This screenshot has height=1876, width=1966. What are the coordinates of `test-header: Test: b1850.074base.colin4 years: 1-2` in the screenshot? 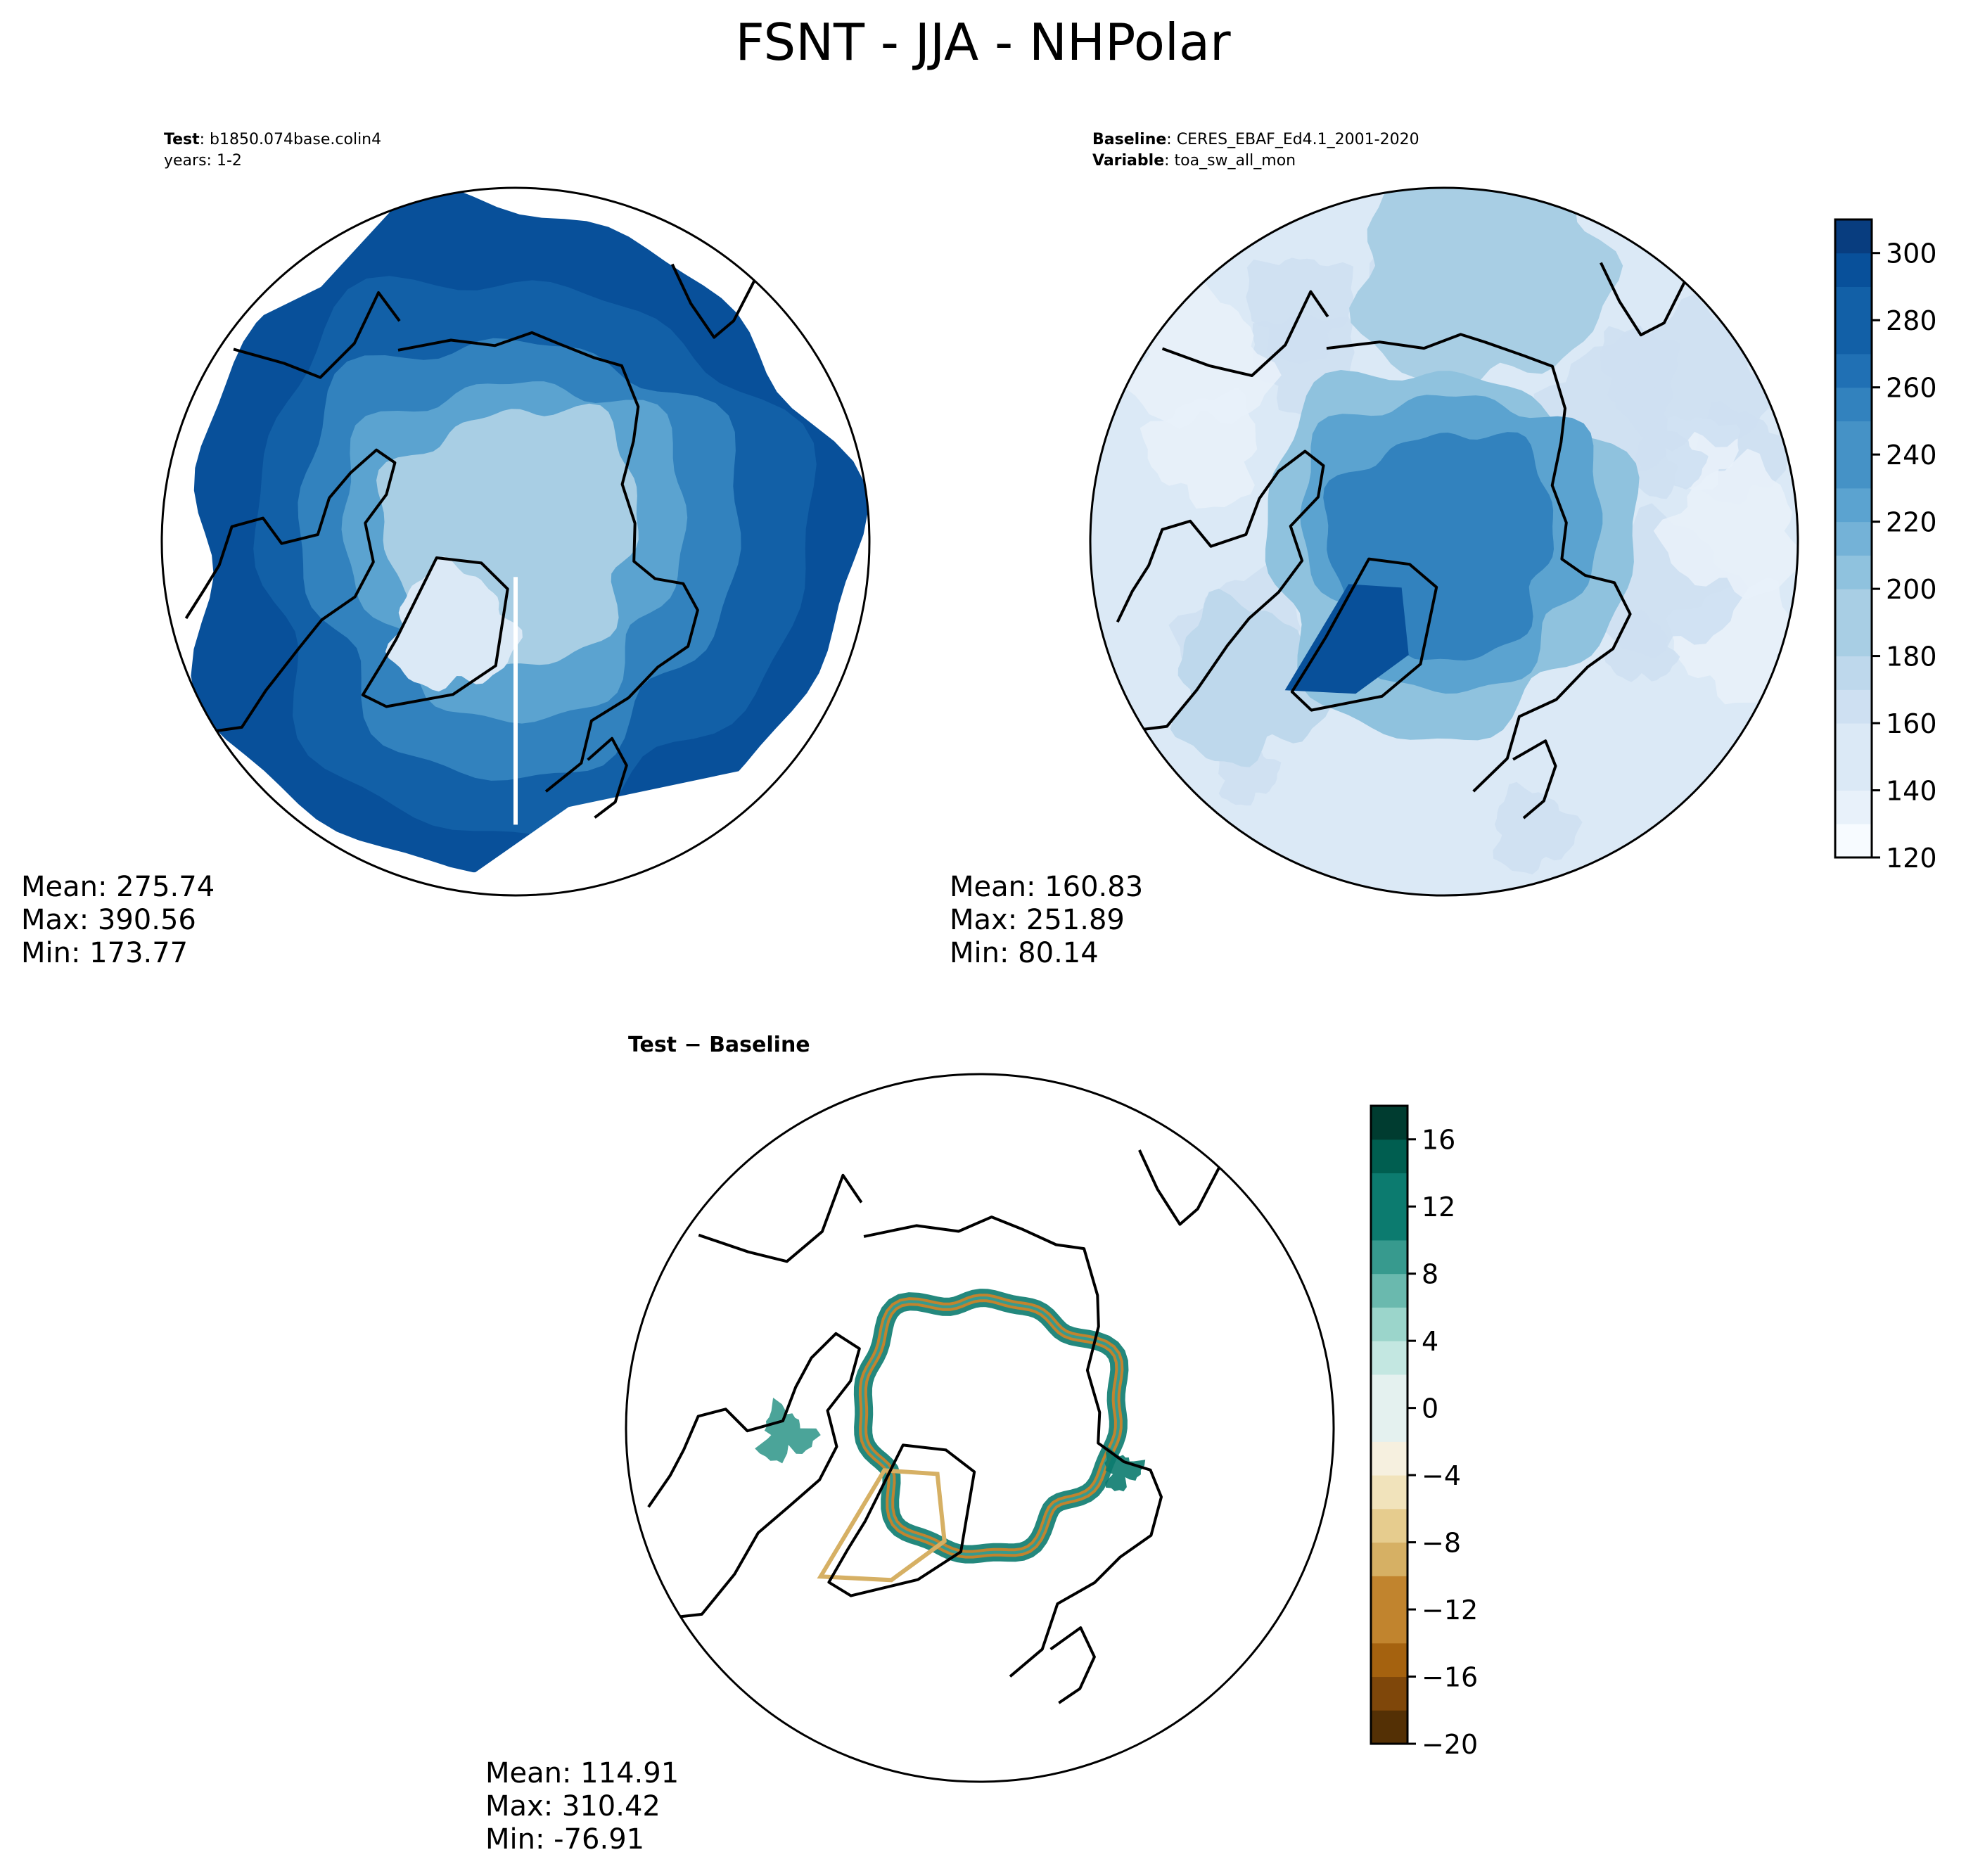 It's located at (272, 150).